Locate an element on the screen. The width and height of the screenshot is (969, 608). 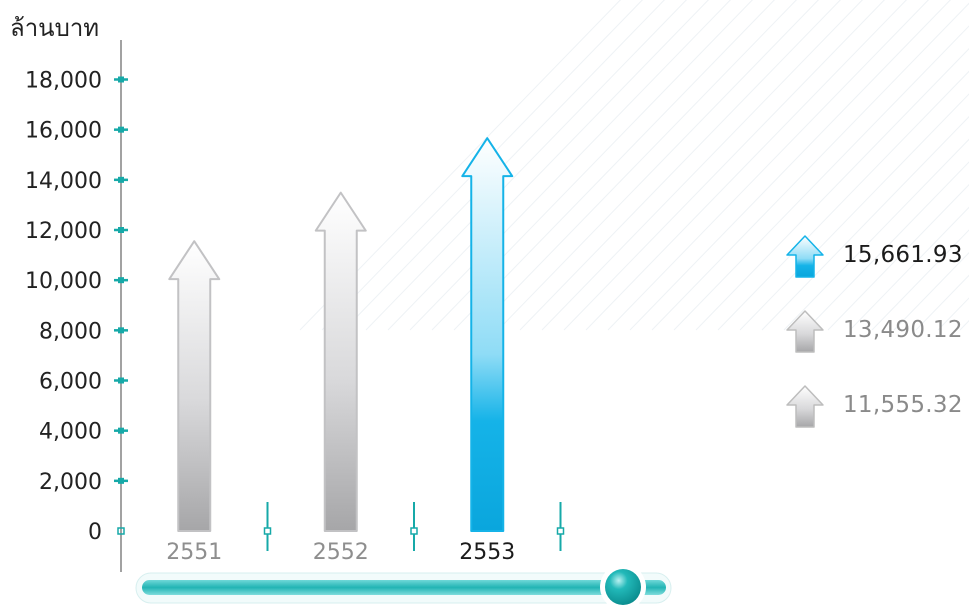
y-tick-label: 14,000 is located at coordinates (63, 181).